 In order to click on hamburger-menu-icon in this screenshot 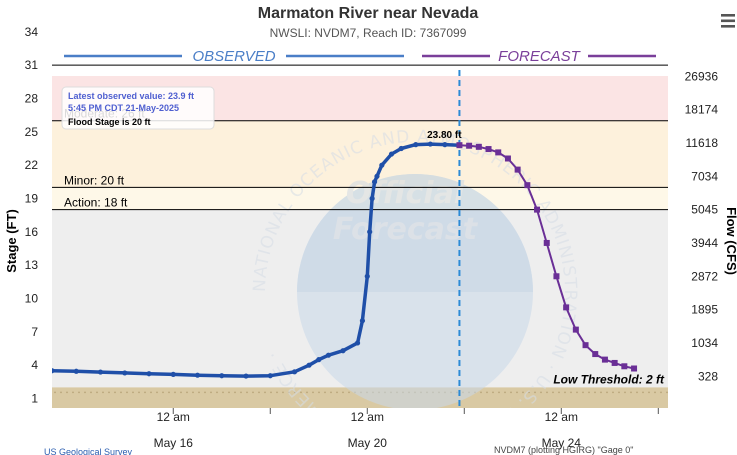, I will do `click(728, 21)`.